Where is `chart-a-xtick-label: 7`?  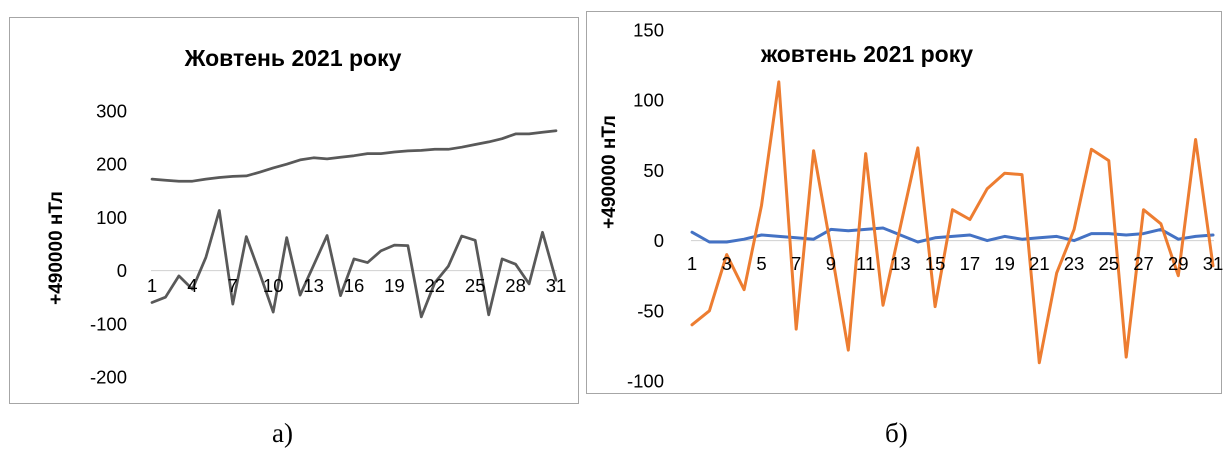 chart-a-xtick-label: 7 is located at coordinates (233, 285).